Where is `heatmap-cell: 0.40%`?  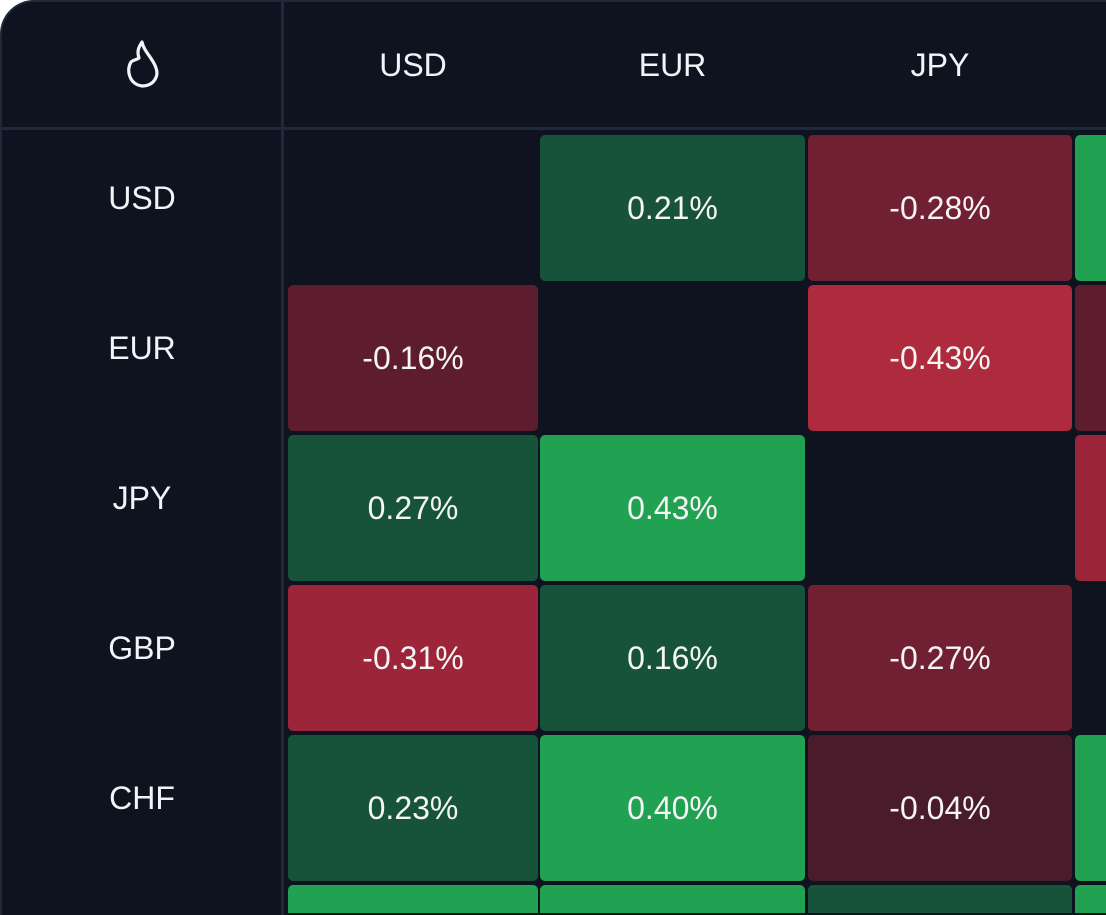
heatmap-cell: 0.40% is located at coordinates (672, 808).